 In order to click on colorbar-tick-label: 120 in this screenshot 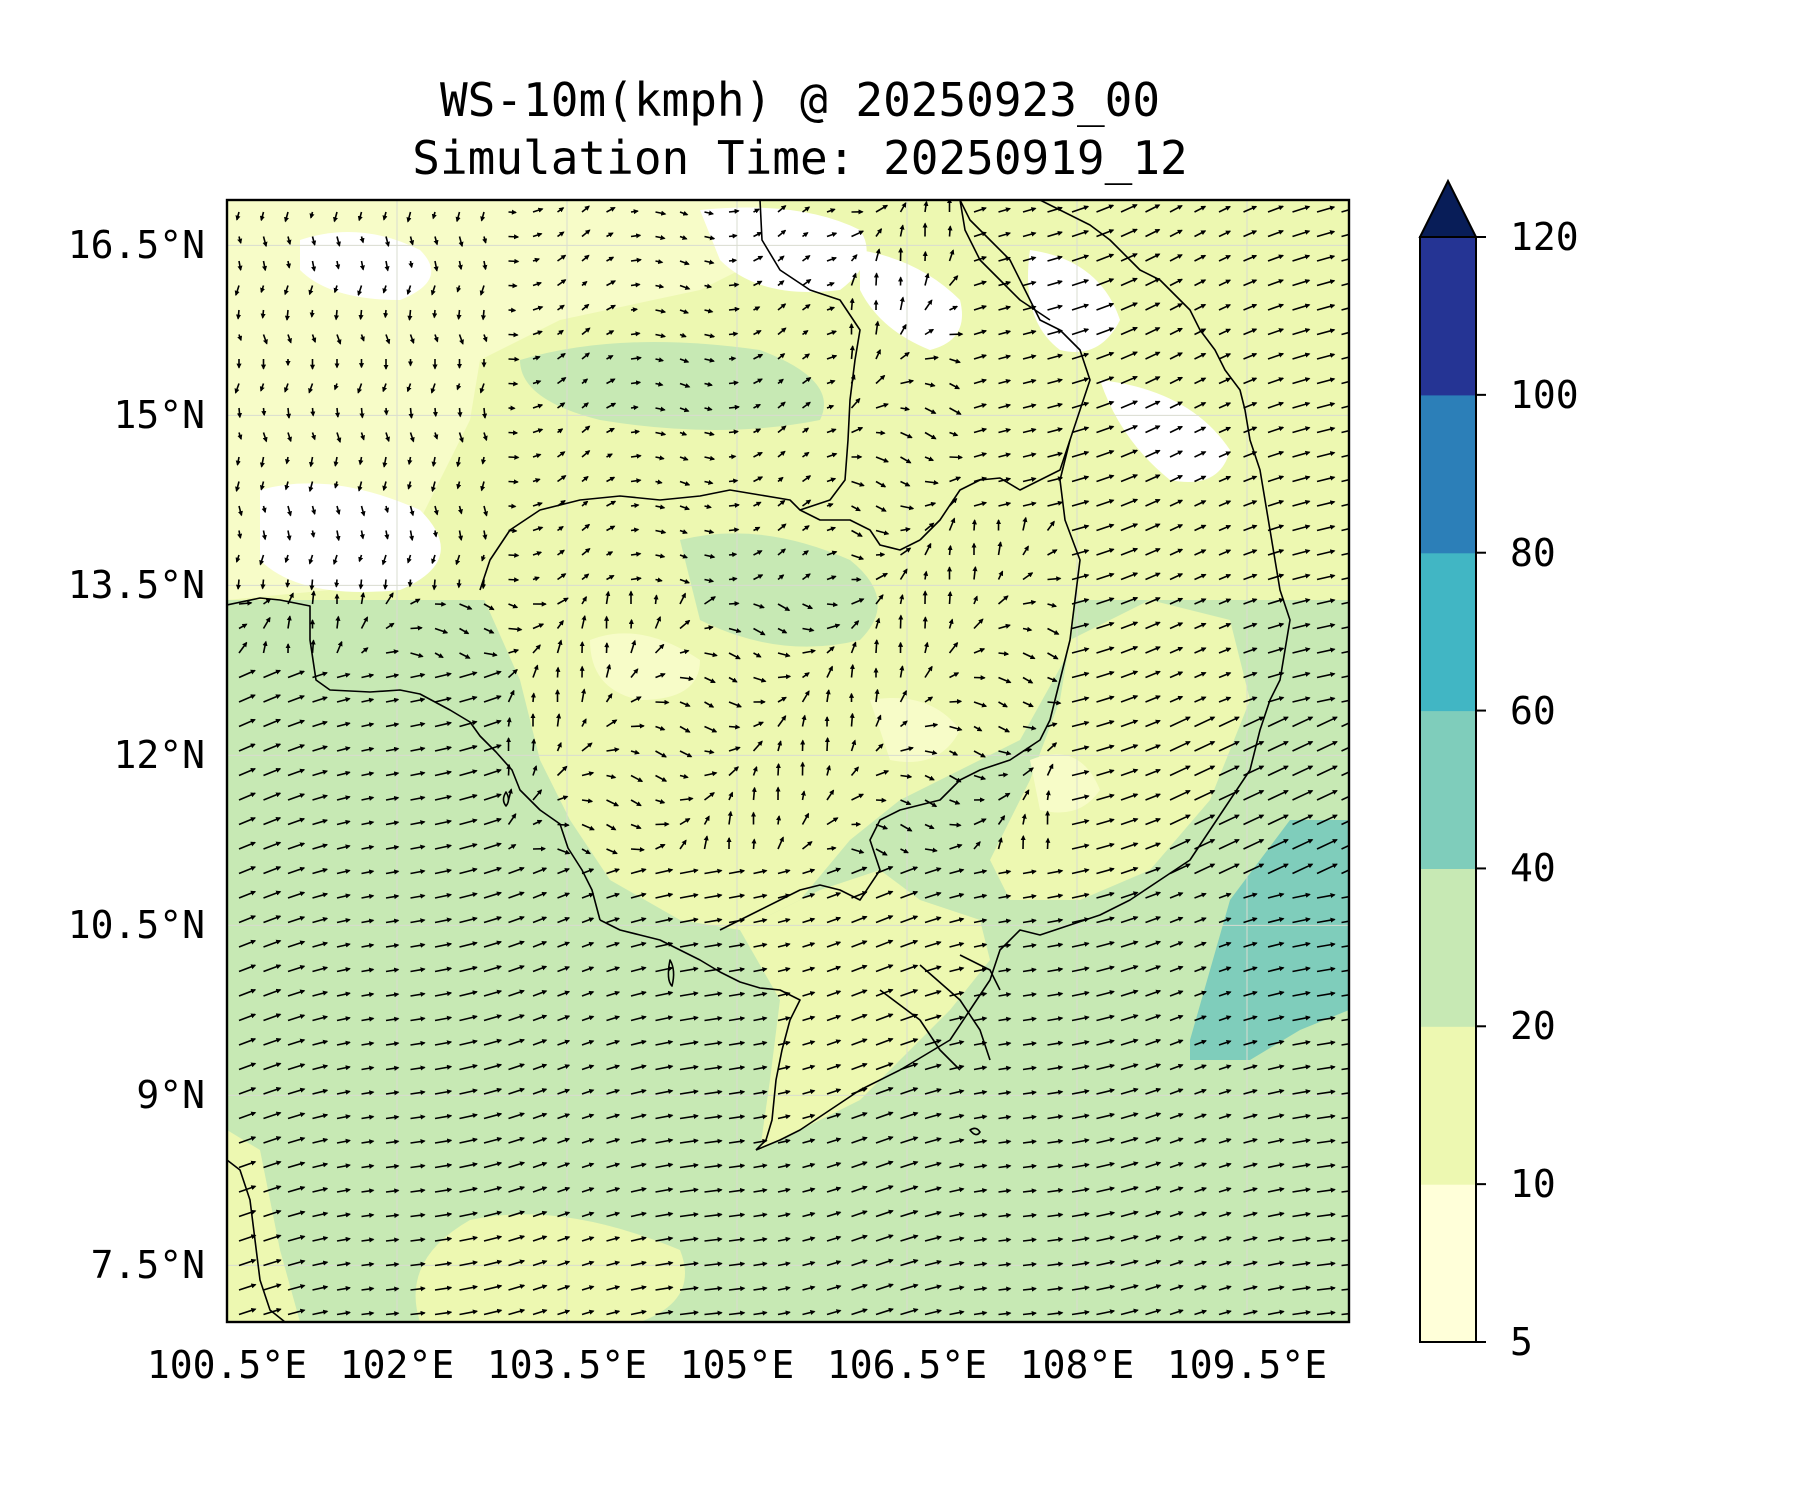, I will do `click(1544, 237)`.